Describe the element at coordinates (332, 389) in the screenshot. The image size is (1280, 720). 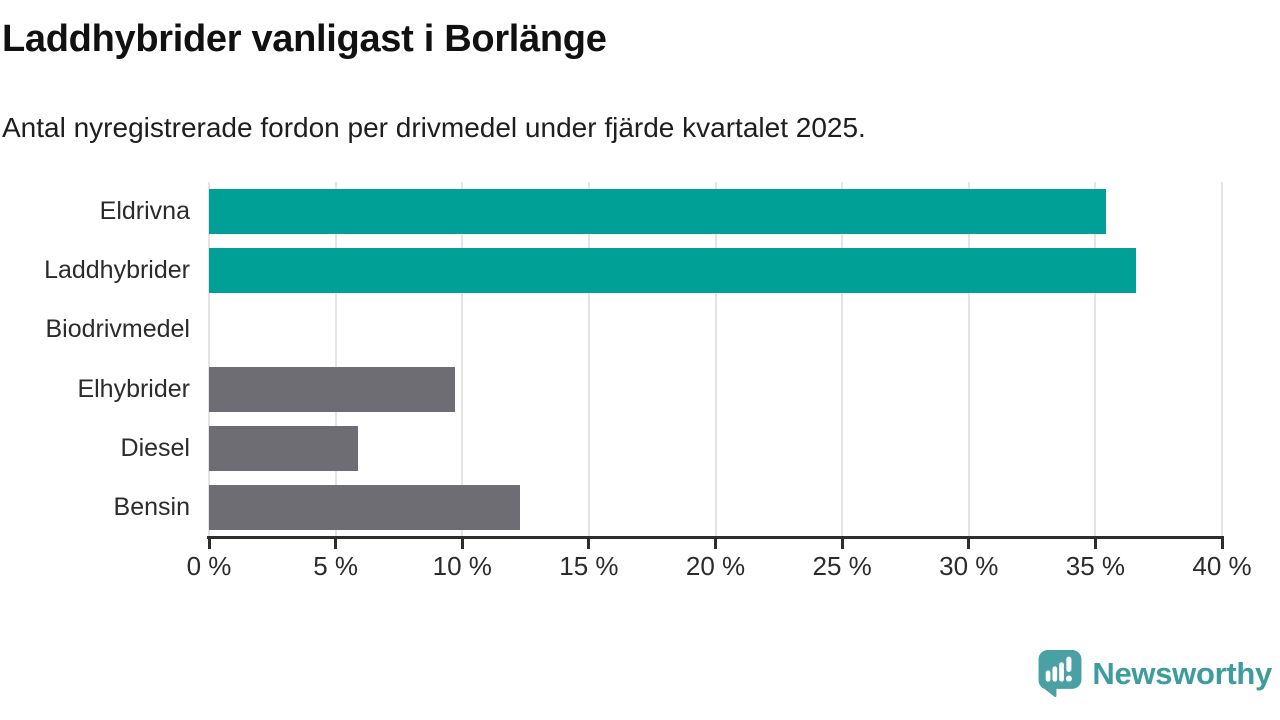
I see `bar-elhybrider` at that location.